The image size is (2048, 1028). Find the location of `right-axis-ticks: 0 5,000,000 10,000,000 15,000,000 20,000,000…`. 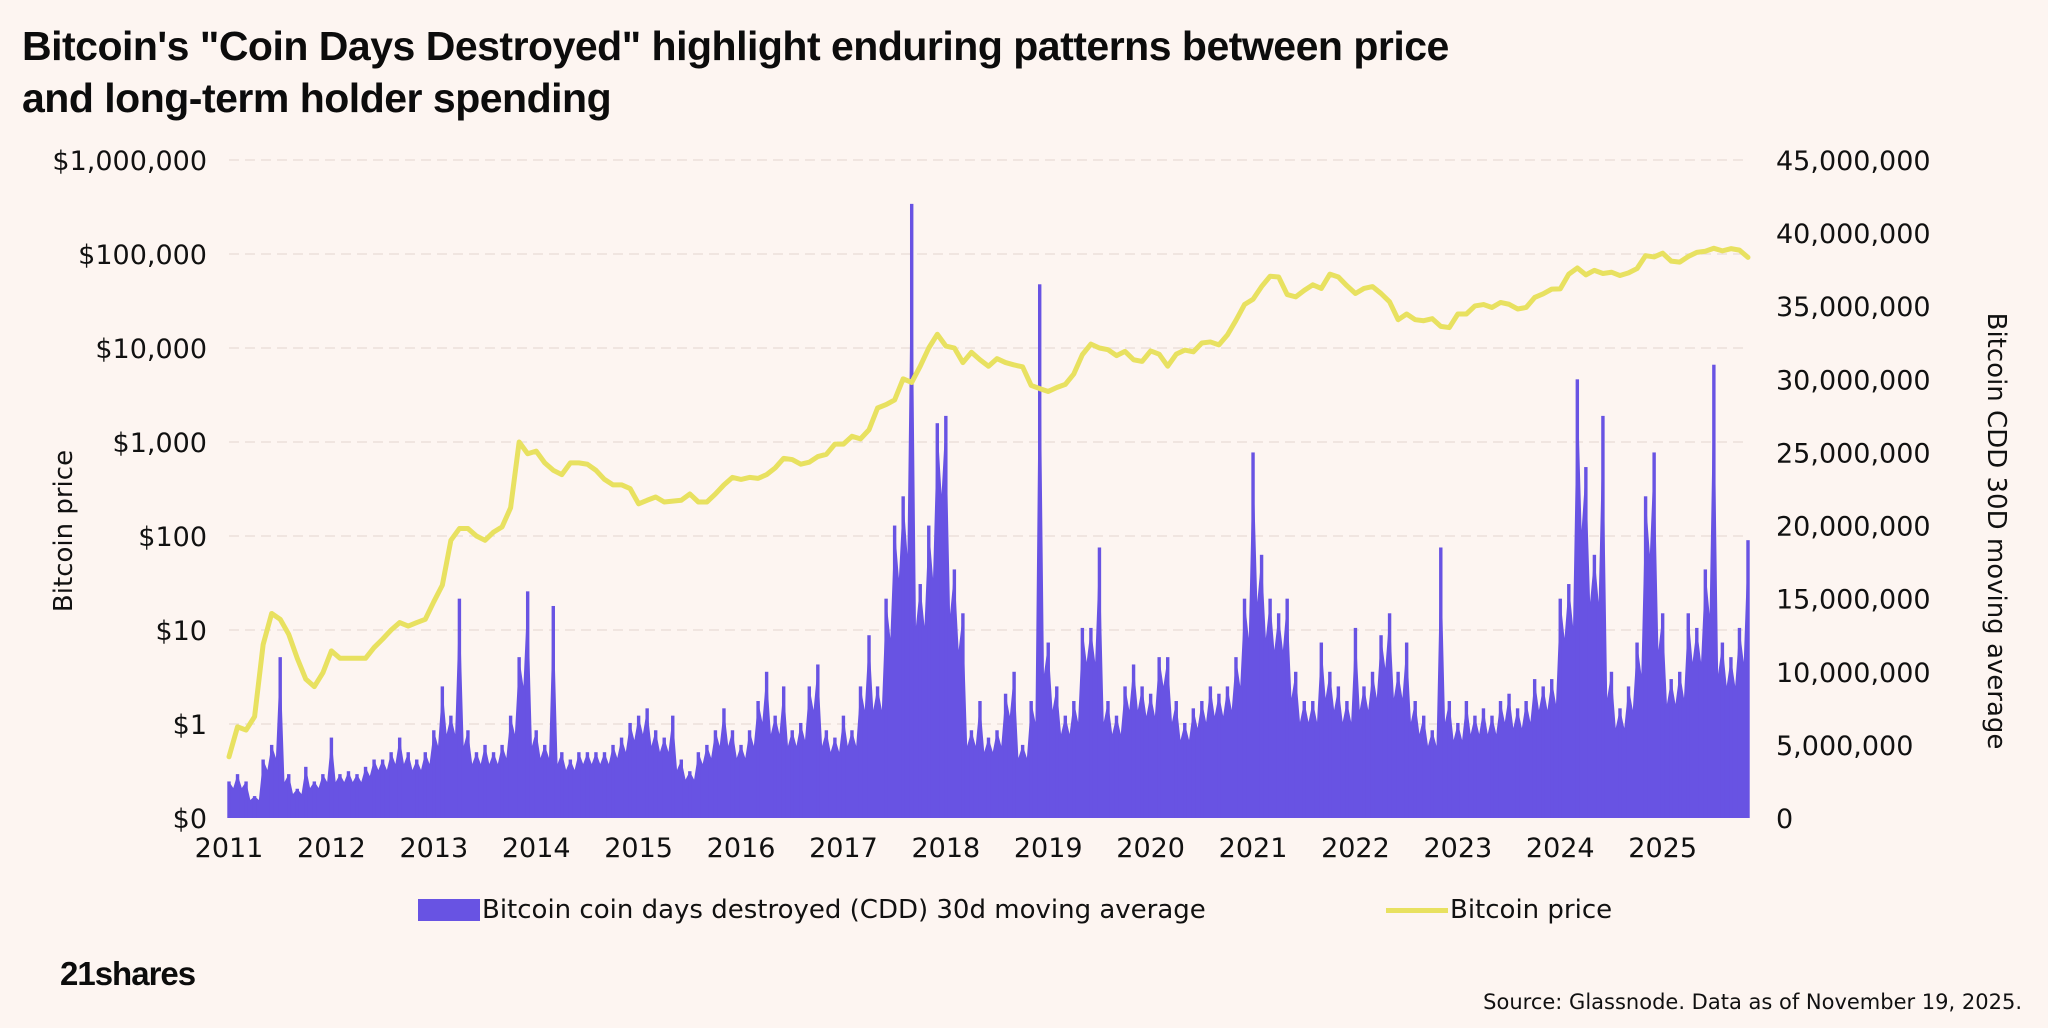

right-axis-ticks: 0 5,000,000 10,000,000 15,000,000 20,000,000… is located at coordinates (1853, 490).